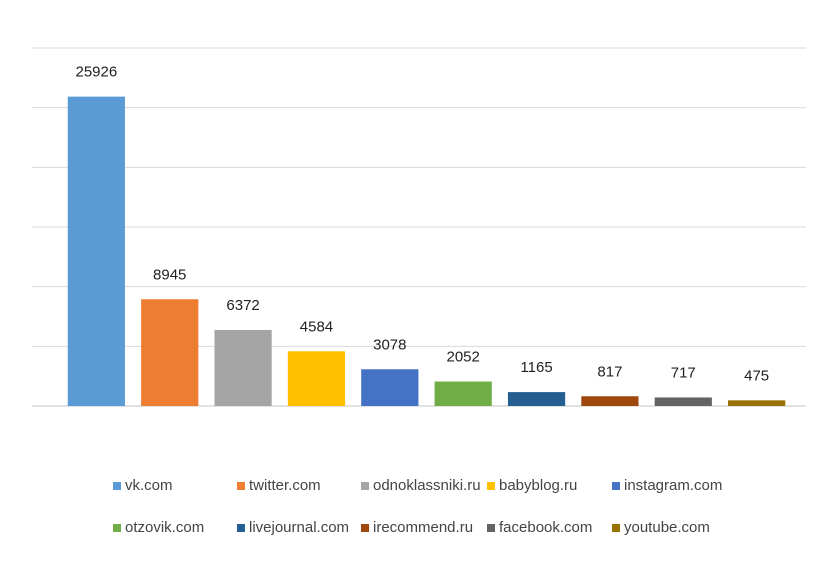 This screenshot has width=835, height=575. I want to click on data-label: 4584, so click(316, 326).